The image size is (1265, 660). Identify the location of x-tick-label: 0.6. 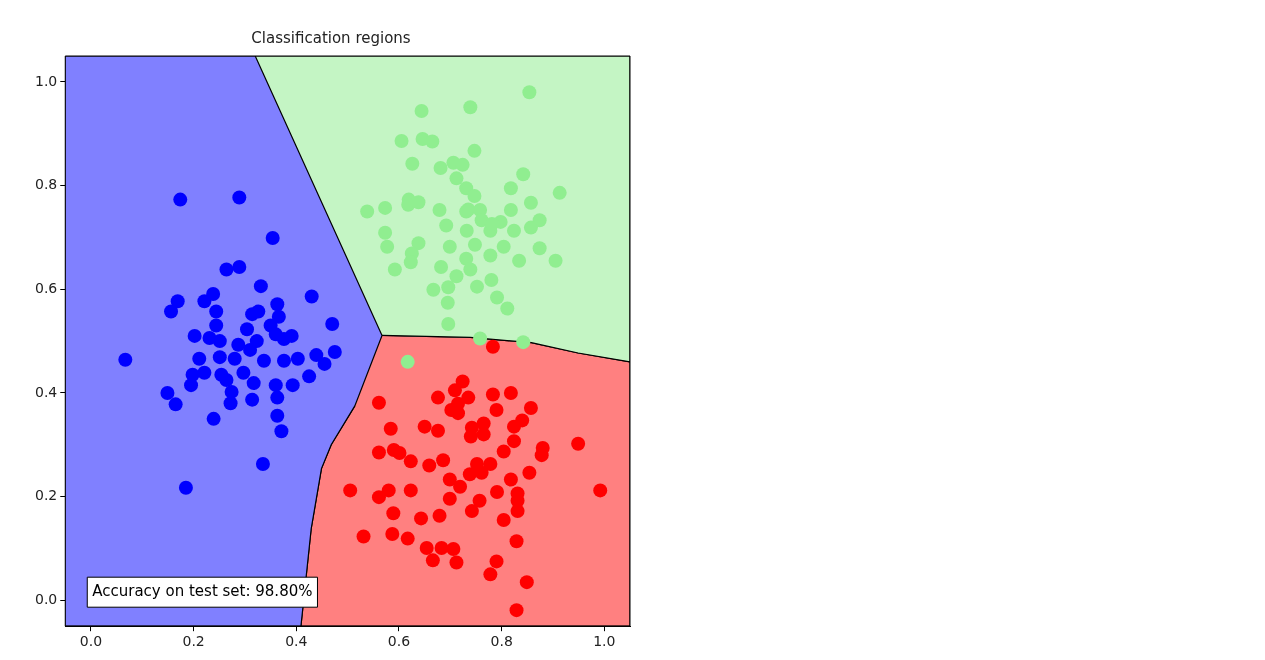
(399, 641).